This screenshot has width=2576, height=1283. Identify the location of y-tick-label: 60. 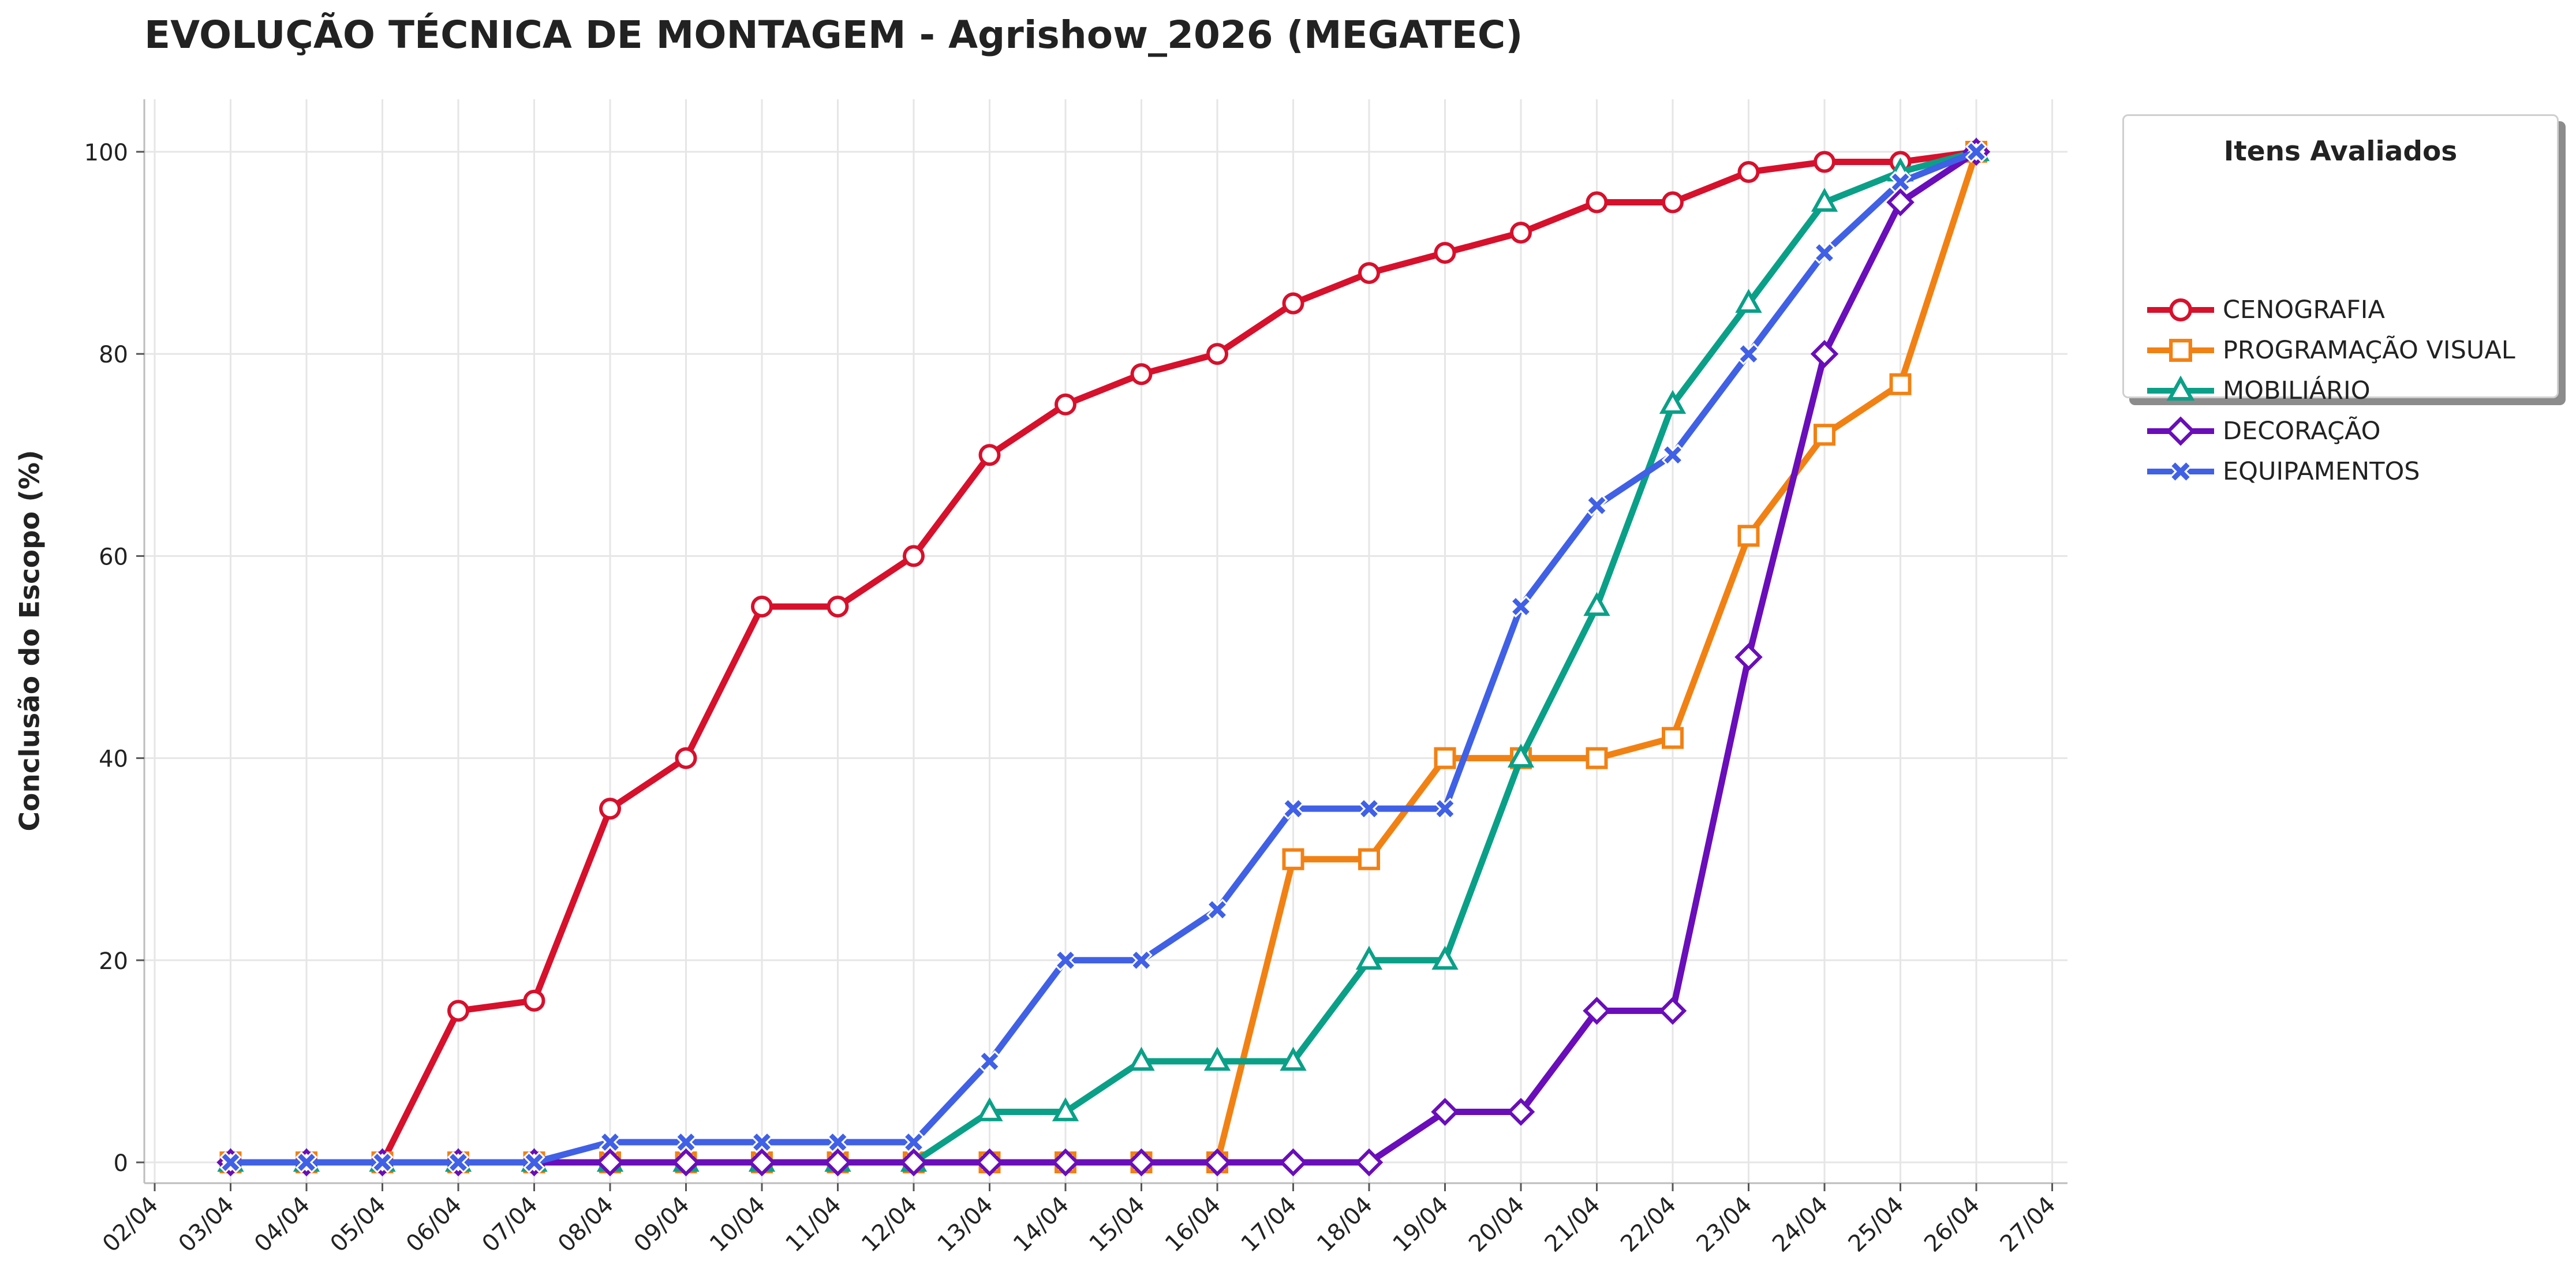
(113, 557).